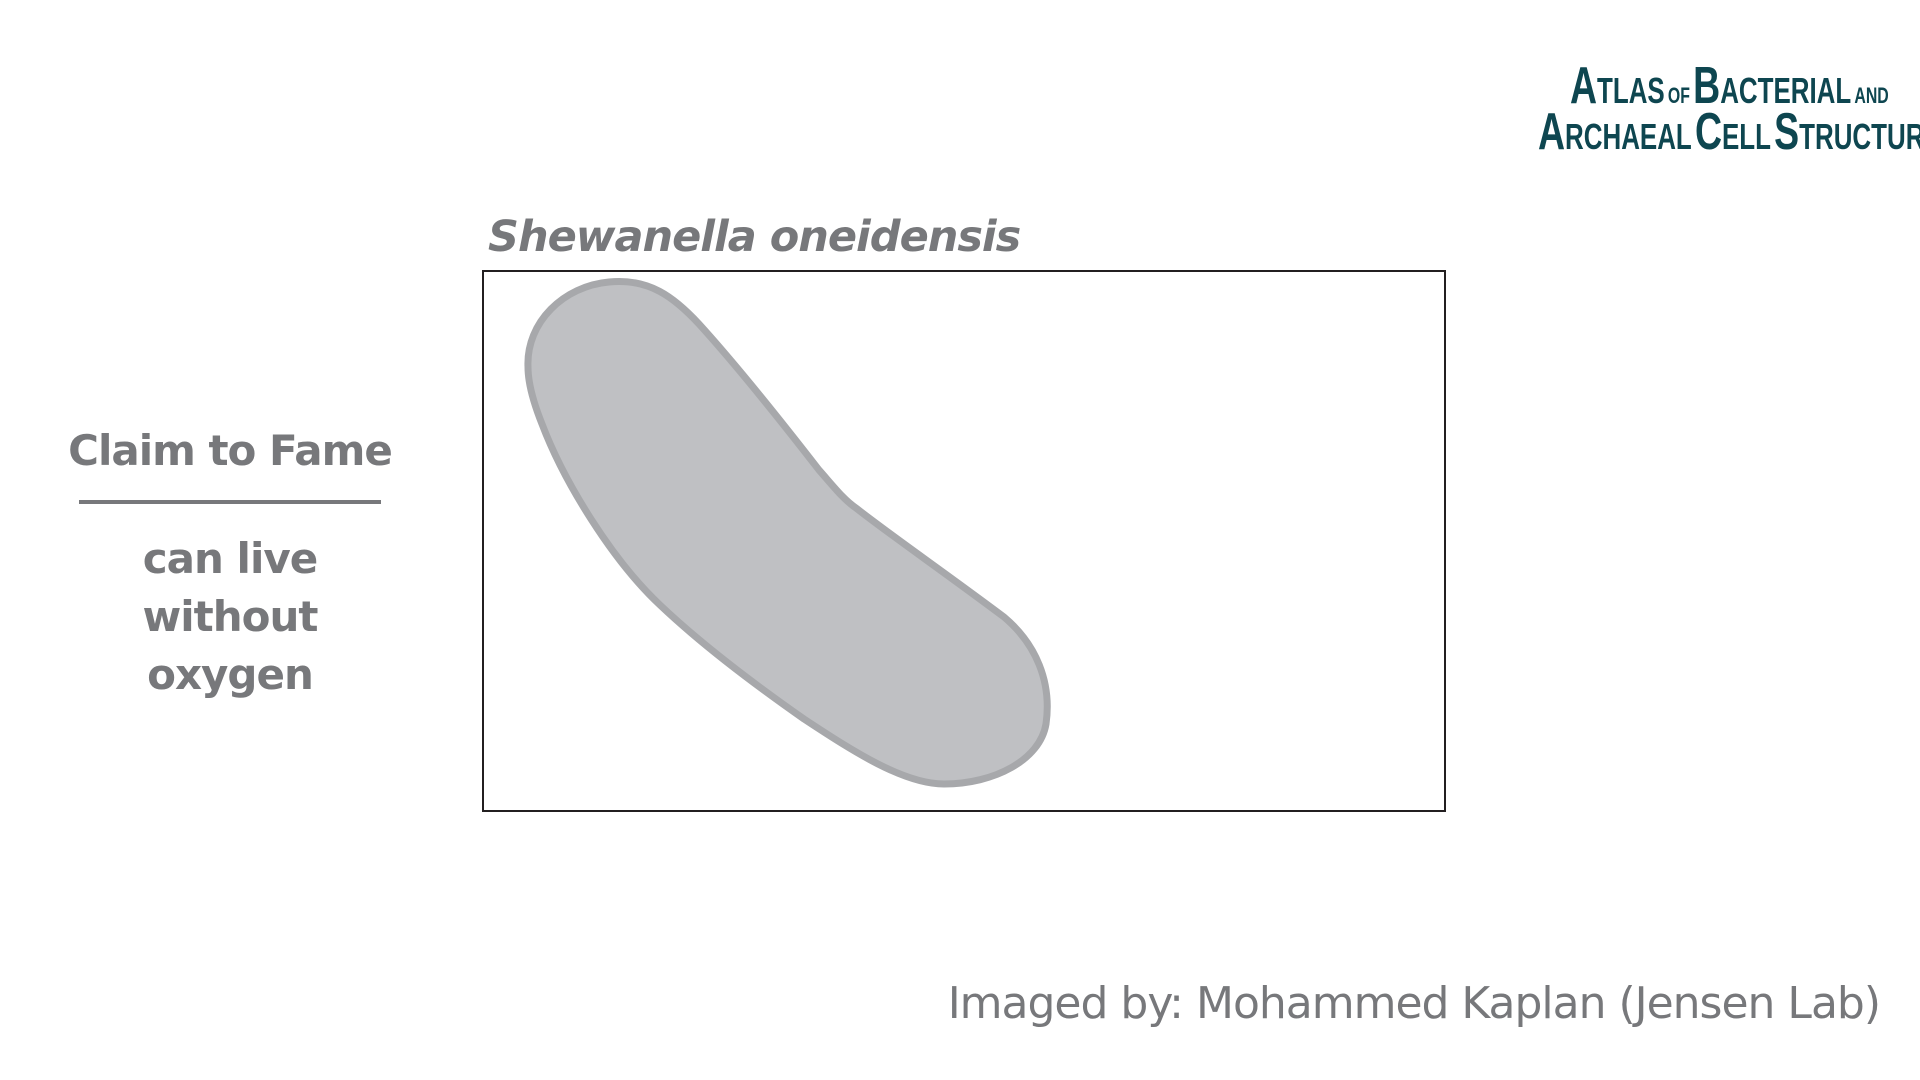  I want to click on logo-line-1: ATLAS OF BACTERIAL AND, so click(1729, 91).